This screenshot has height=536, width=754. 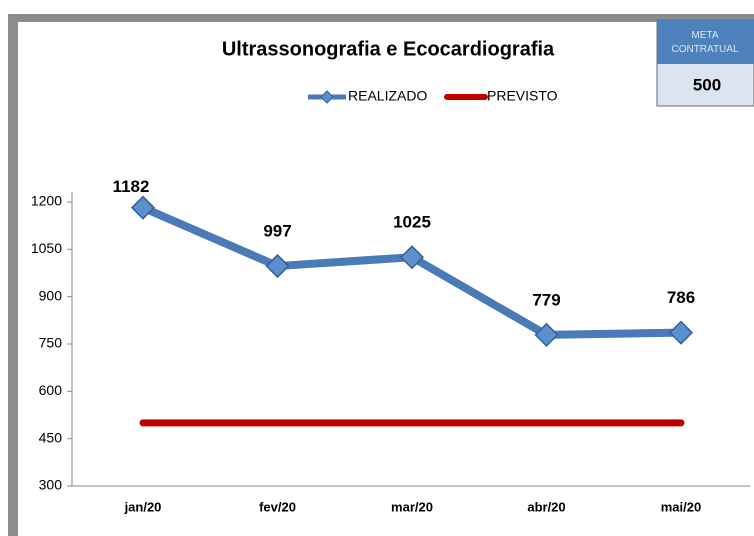 What do you see at coordinates (546, 299) in the screenshot?
I see `data-label: 779` at bounding box center [546, 299].